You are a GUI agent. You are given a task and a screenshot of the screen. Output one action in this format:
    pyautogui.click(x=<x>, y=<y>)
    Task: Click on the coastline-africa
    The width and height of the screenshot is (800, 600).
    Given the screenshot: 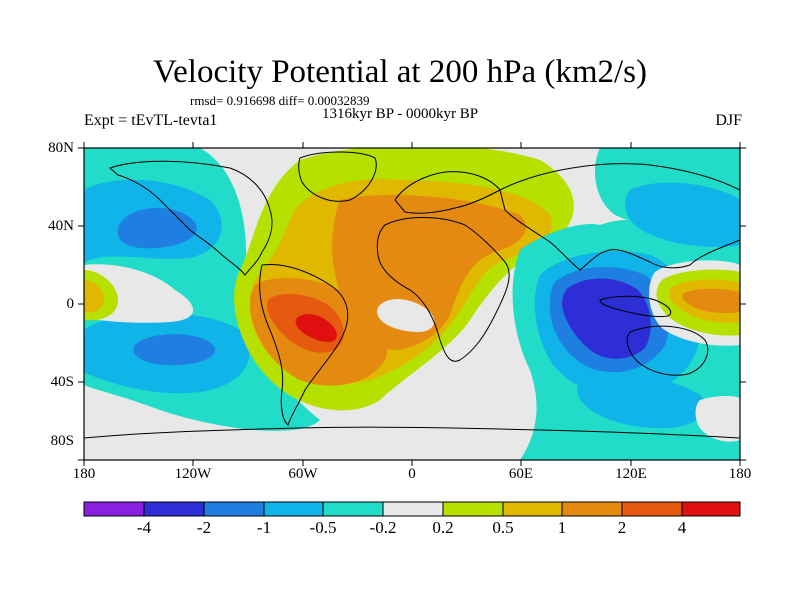 What is the action you would take?
    pyautogui.click(x=443, y=289)
    